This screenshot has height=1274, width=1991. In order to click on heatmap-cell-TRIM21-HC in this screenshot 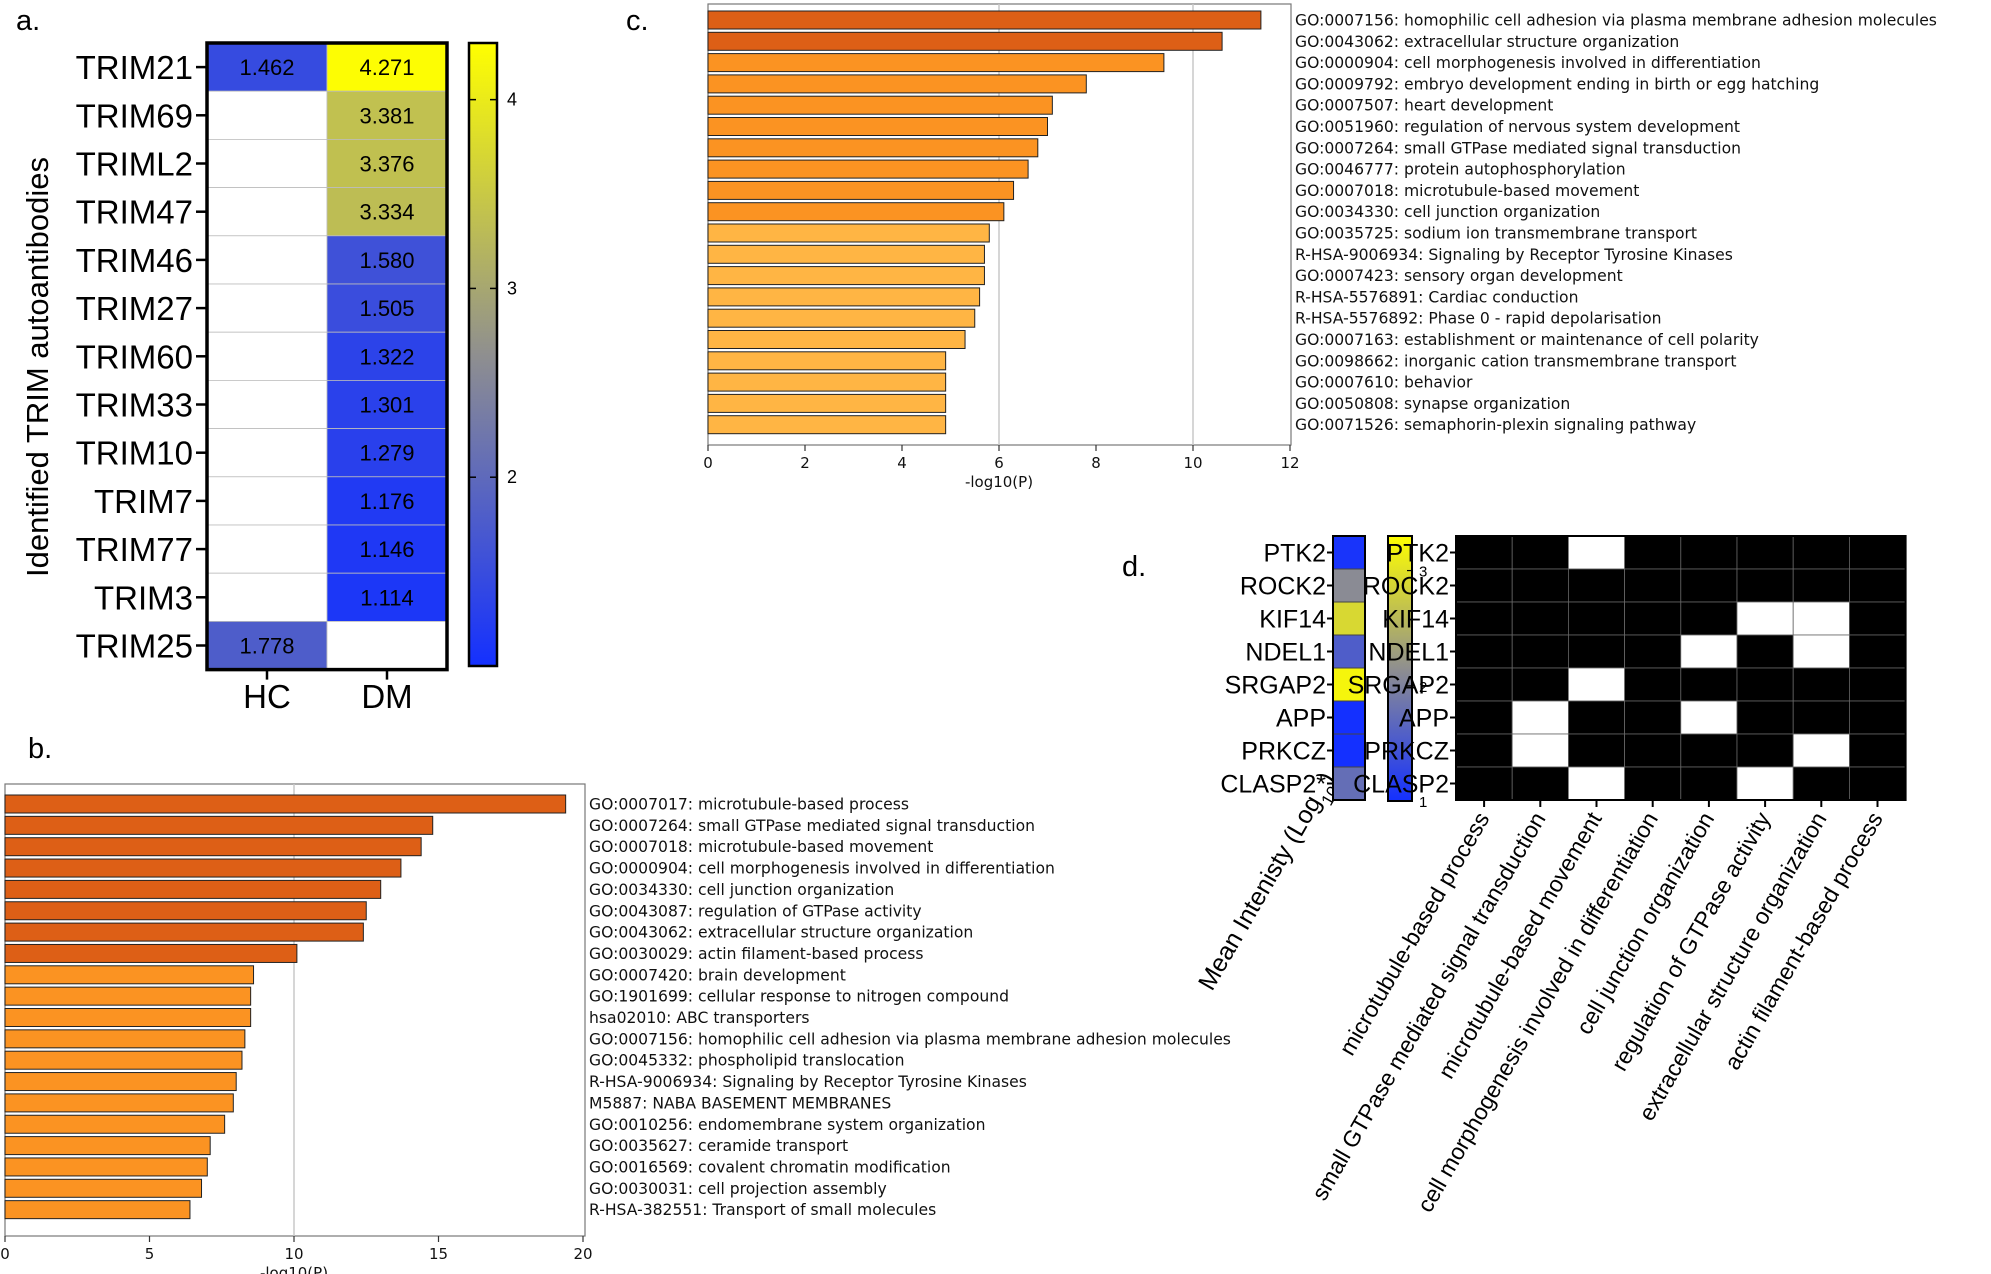, I will do `click(267, 67)`.